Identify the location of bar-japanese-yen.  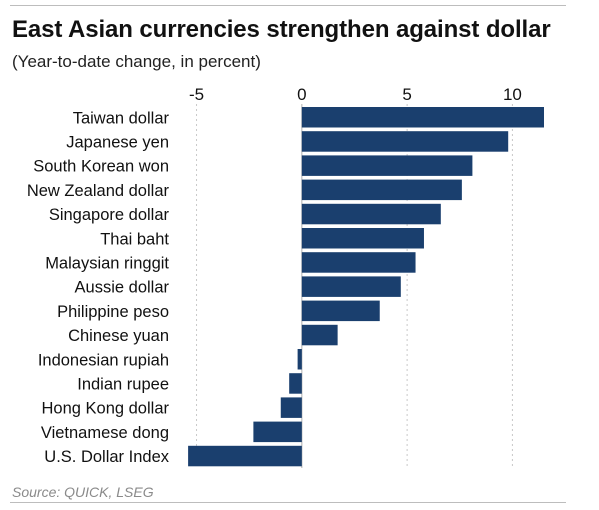
(405, 141).